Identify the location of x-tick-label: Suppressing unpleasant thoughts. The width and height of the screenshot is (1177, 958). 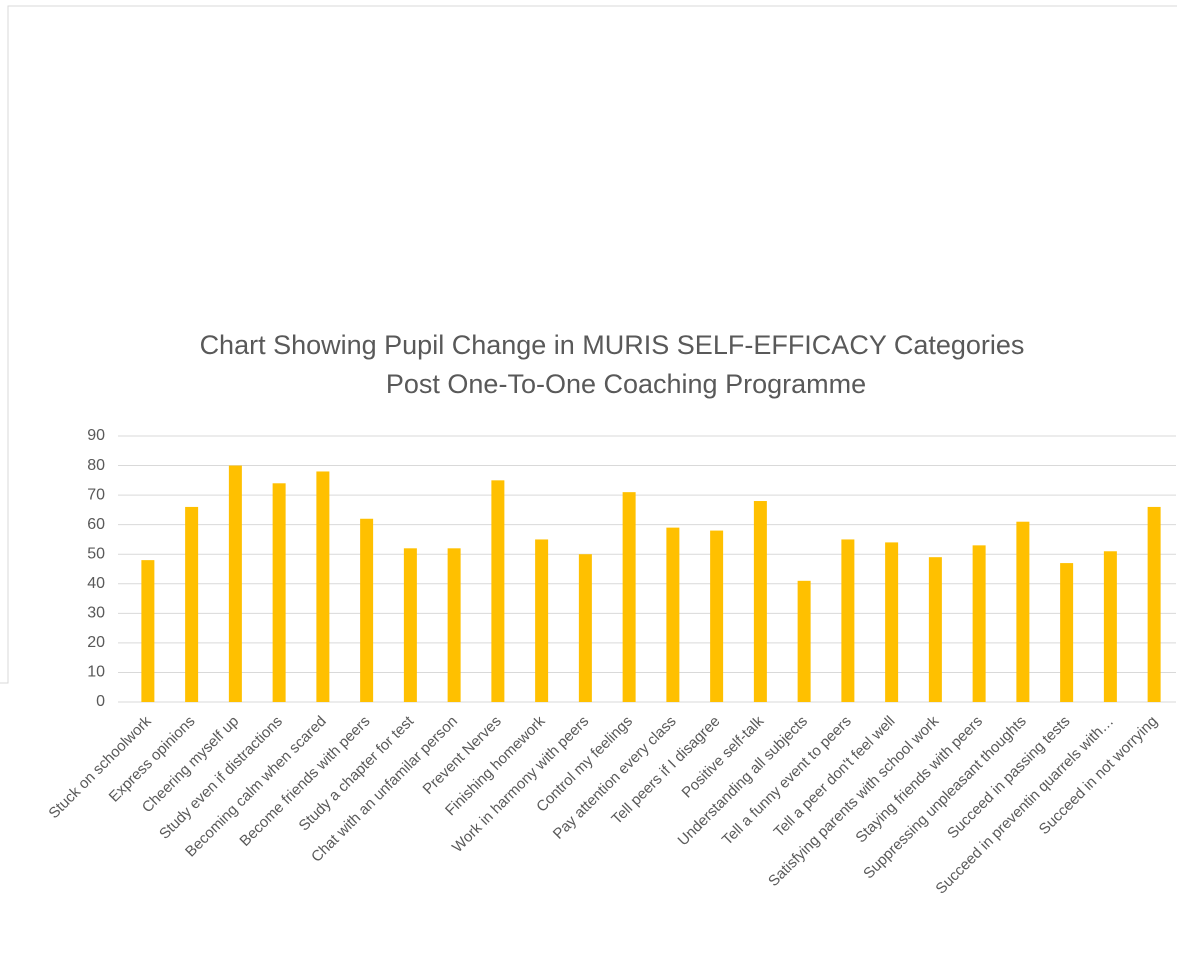
(944, 797).